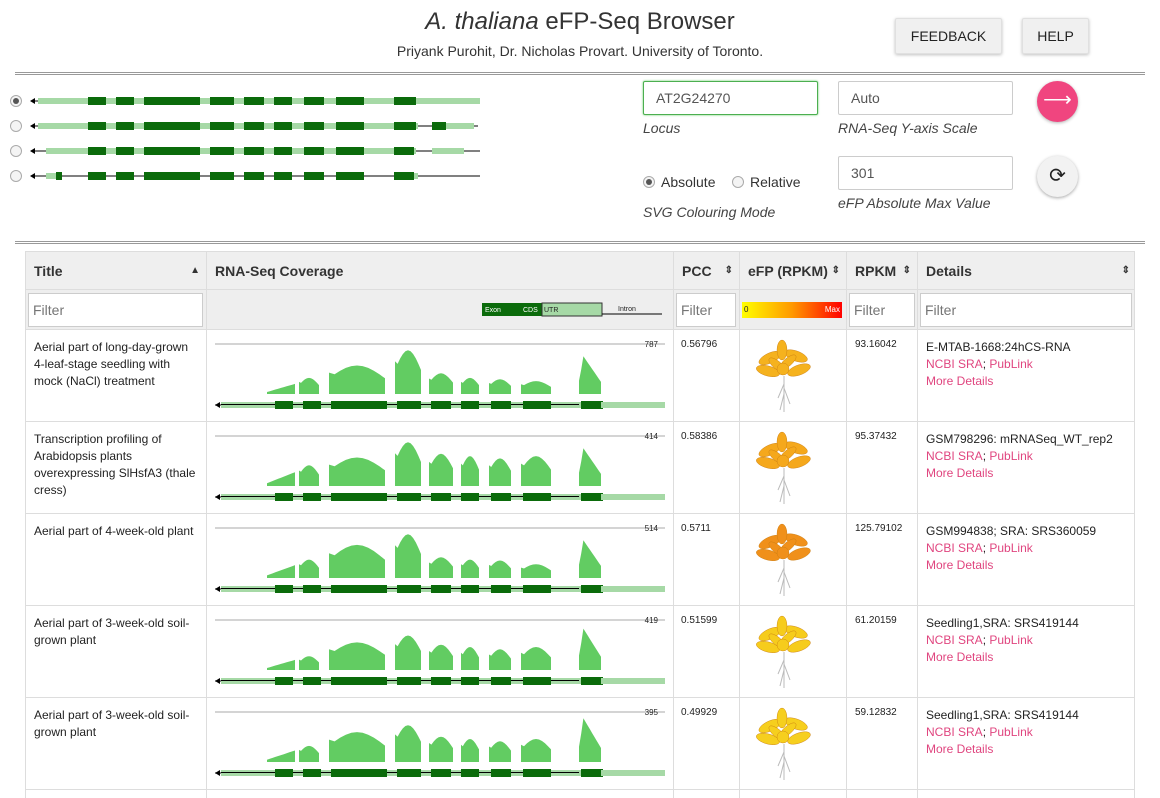  I want to click on feedback-button: FEEDBACK, so click(948, 36).